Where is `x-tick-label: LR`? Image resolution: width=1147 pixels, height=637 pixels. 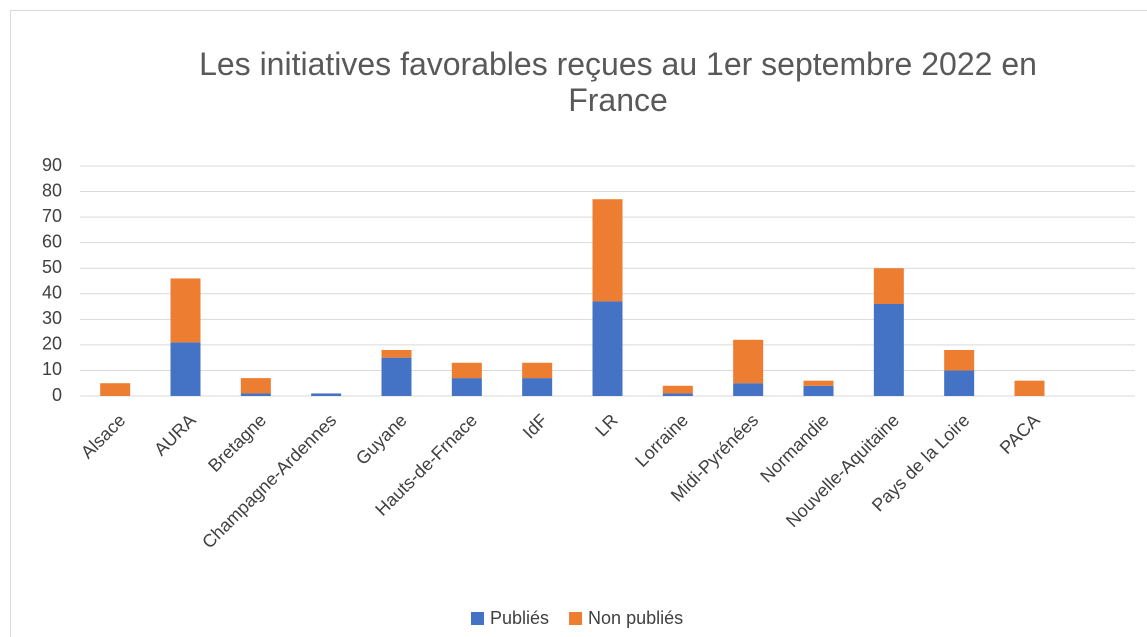
x-tick-label: LR is located at coordinates (606, 425).